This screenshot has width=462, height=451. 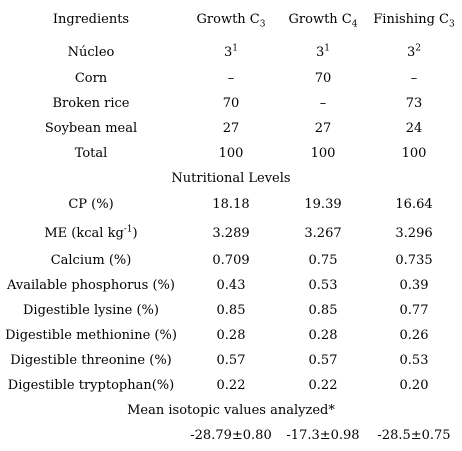 I want to click on value-growth-c3: 0.85, so click(x=231, y=310).